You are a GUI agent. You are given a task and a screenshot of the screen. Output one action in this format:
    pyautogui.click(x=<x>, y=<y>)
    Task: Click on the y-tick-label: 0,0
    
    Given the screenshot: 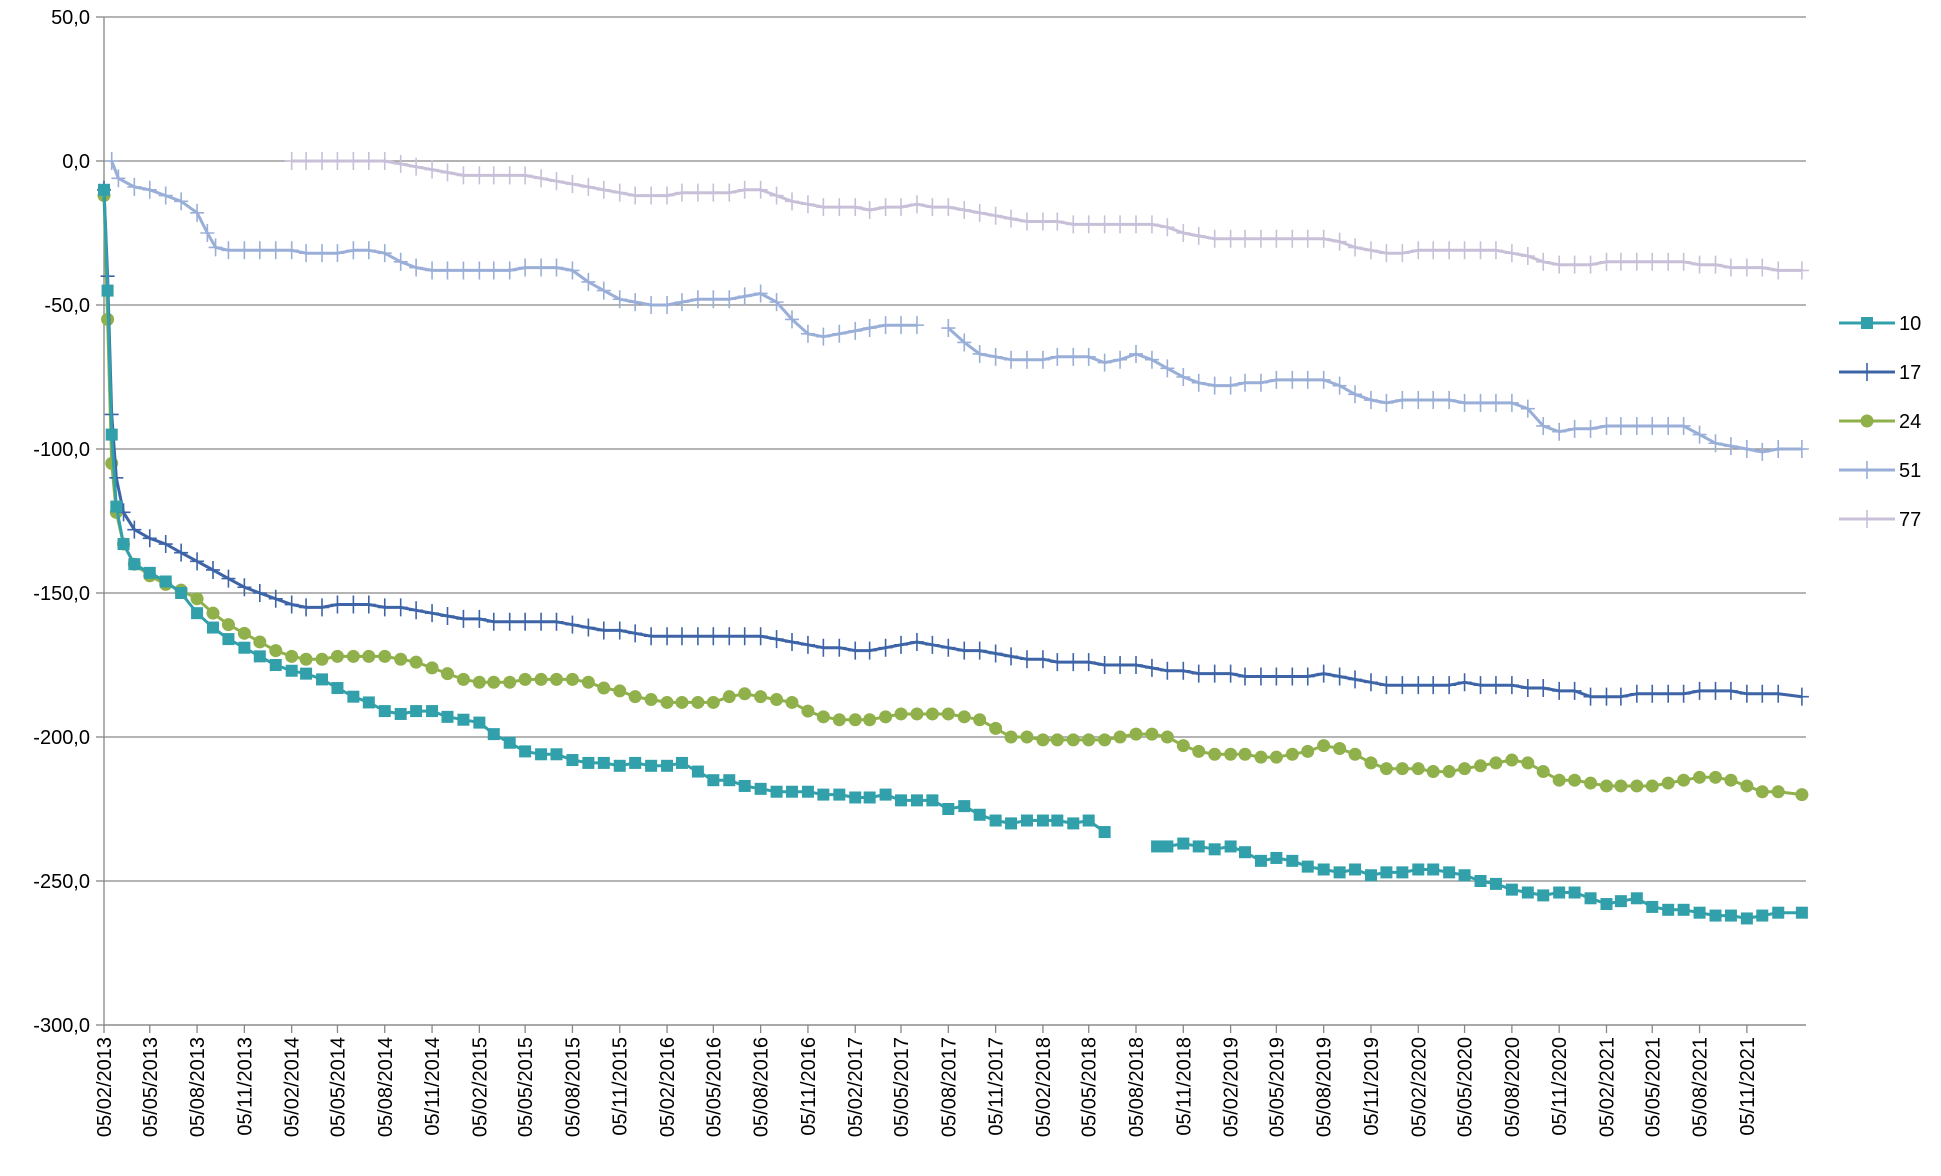 What is the action you would take?
    pyautogui.click(x=76, y=162)
    